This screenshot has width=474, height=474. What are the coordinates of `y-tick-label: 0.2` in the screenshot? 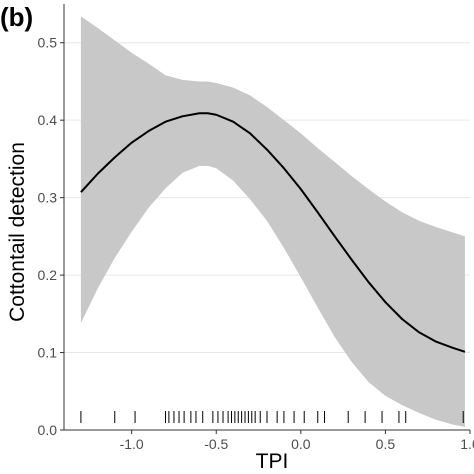 It's located at (48, 275).